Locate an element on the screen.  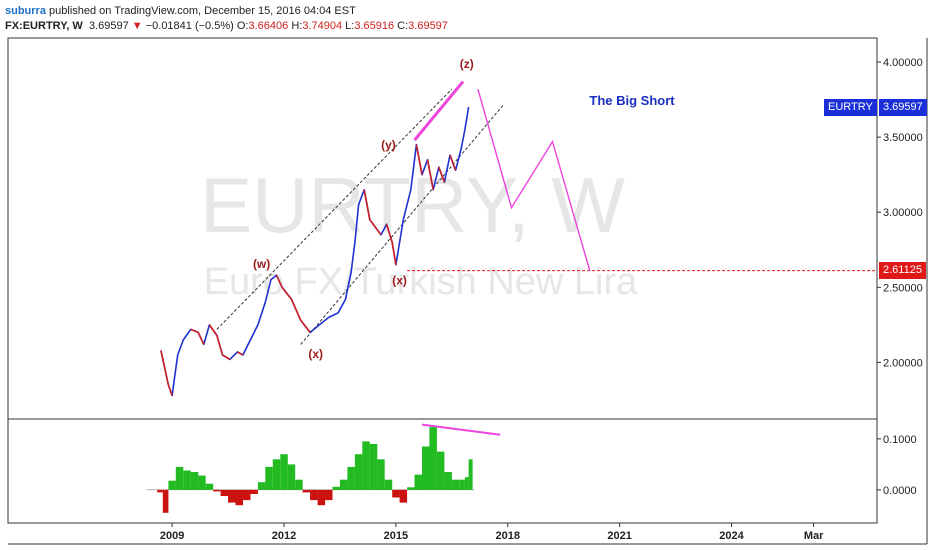
osc-tick-label: 0.1000 is located at coordinates (900, 440).